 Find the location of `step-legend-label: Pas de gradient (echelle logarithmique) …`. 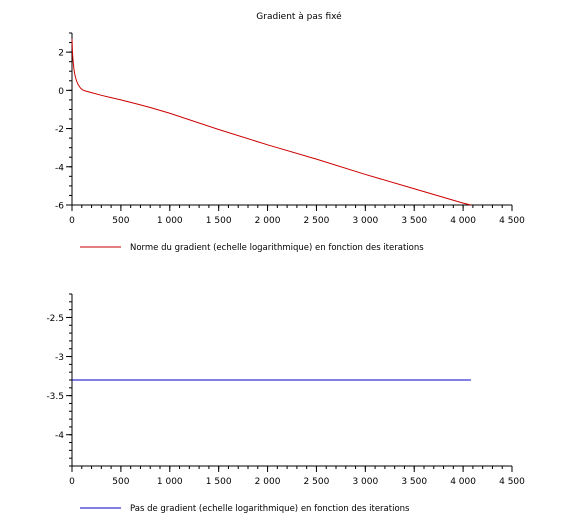

step-legend-label: Pas de gradient (echelle logarithmique) … is located at coordinates (270, 509).